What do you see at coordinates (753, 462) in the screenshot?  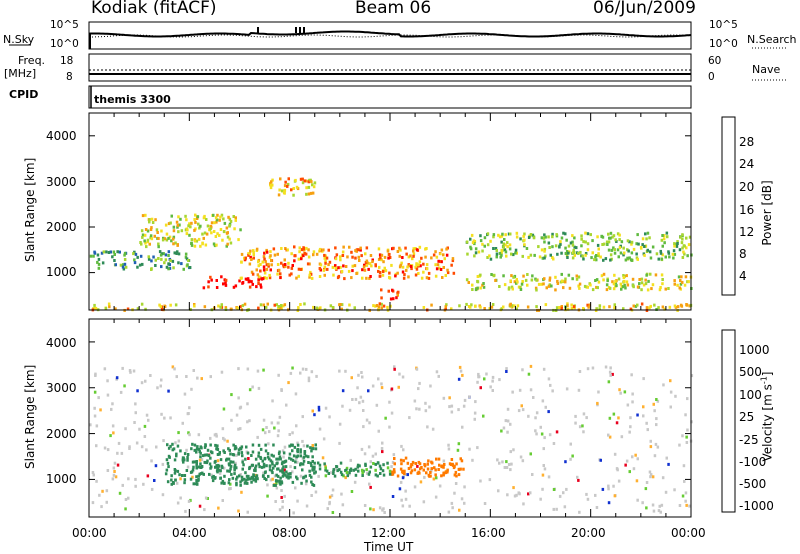 I see `velocity-cbar-tick-neg100: -100` at bounding box center [753, 462].